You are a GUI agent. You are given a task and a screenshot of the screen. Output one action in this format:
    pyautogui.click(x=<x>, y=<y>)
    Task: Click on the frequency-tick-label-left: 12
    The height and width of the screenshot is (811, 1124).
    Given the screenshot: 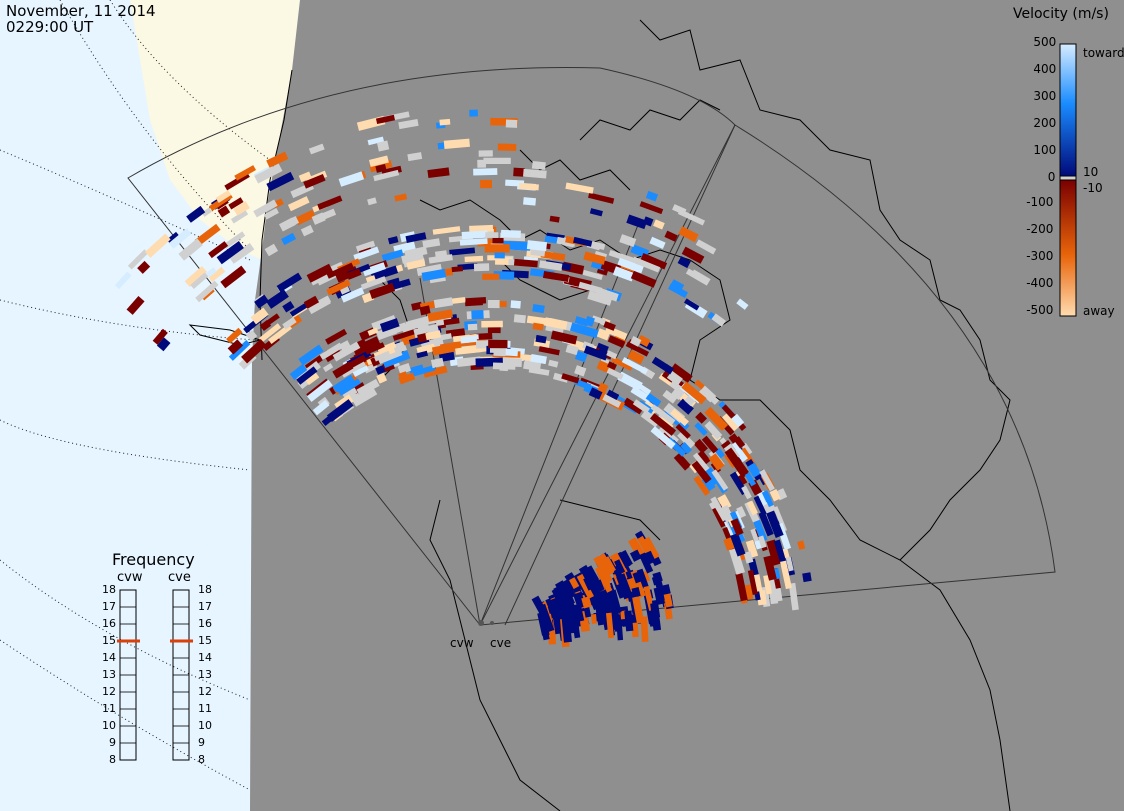 What is the action you would take?
    pyautogui.click(x=109, y=691)
    